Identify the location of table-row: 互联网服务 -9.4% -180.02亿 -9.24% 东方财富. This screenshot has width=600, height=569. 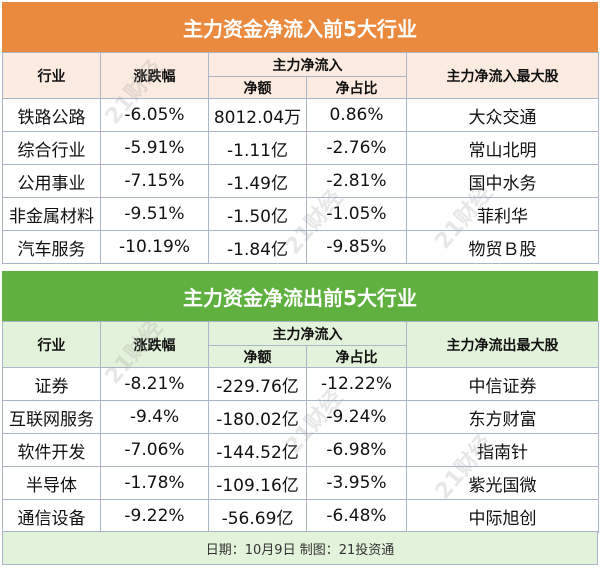
(300, 417).